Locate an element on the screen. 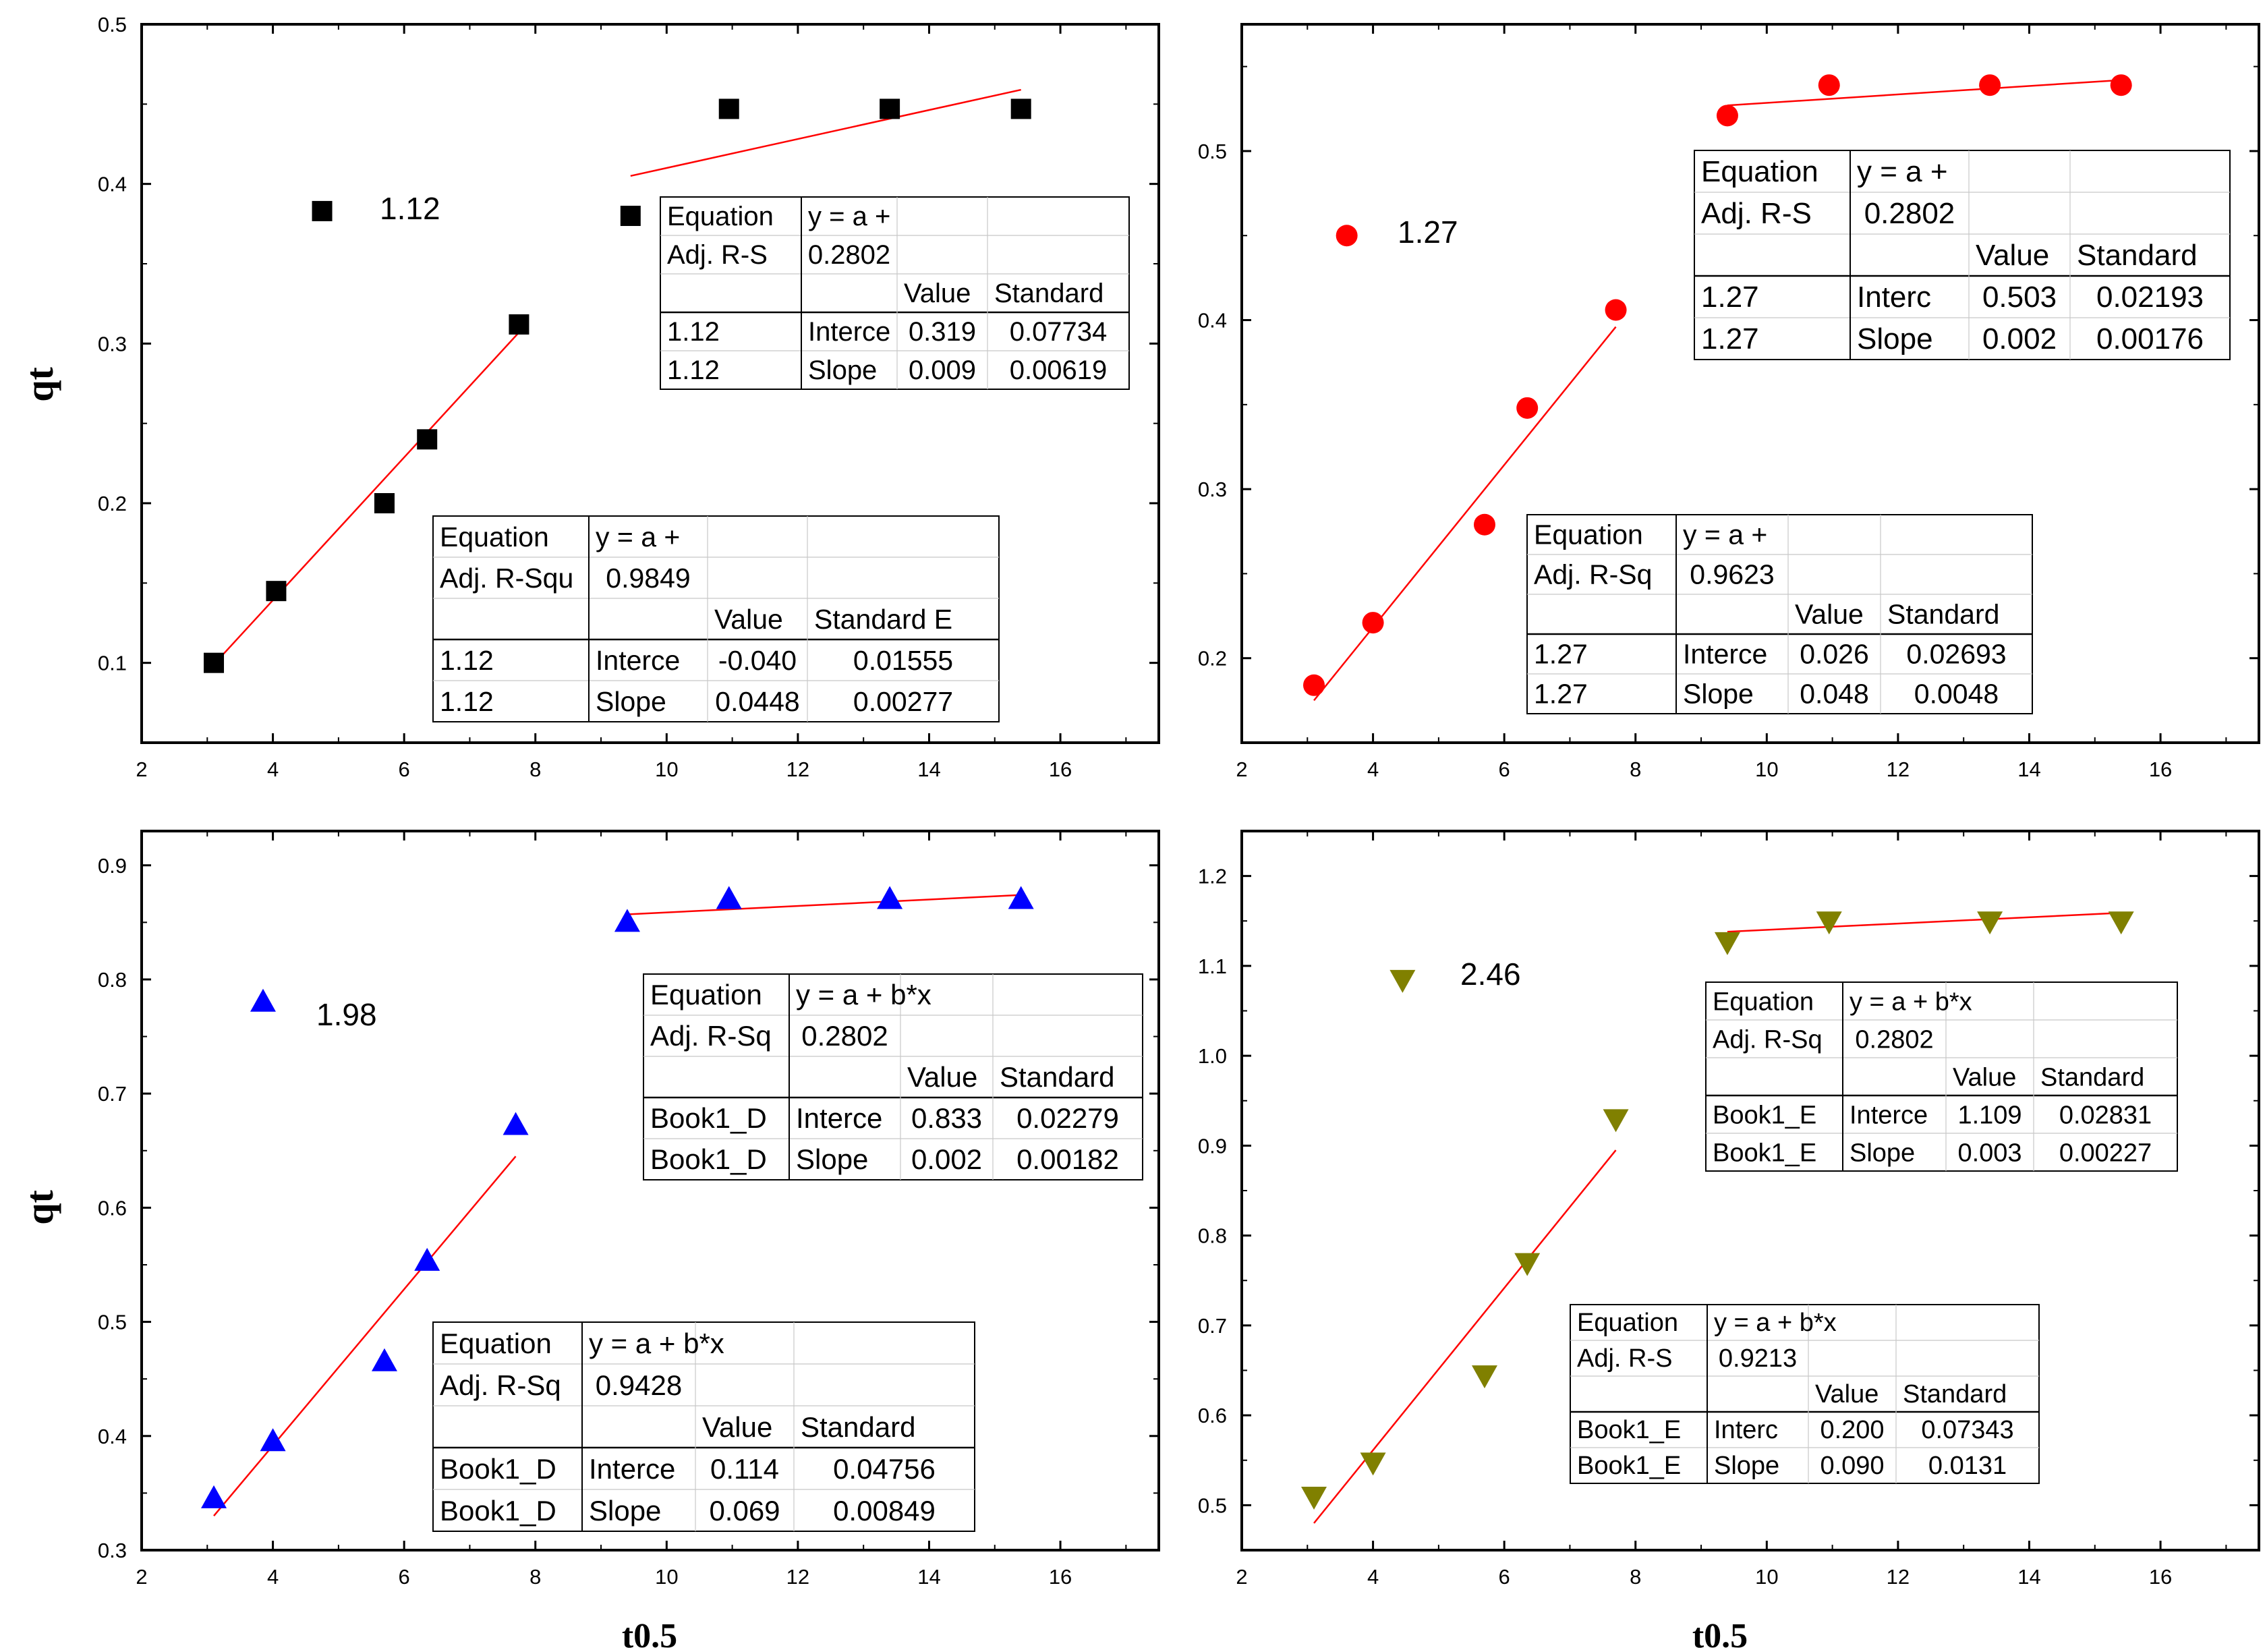 This screenshot has height=1652, width=2265. table-cell: Adj. R-Squ is located at coordinates (506, 578).